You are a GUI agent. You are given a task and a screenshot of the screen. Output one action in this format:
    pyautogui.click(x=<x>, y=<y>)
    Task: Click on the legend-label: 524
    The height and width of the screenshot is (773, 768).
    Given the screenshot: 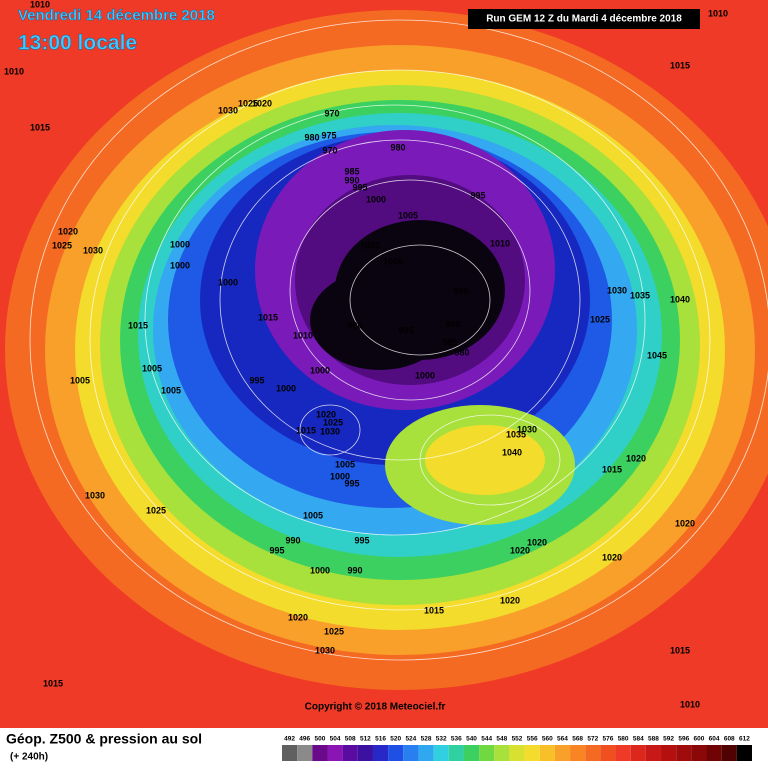 What is the action you would take?
    pyautogui.click(x=410, y=739)
    